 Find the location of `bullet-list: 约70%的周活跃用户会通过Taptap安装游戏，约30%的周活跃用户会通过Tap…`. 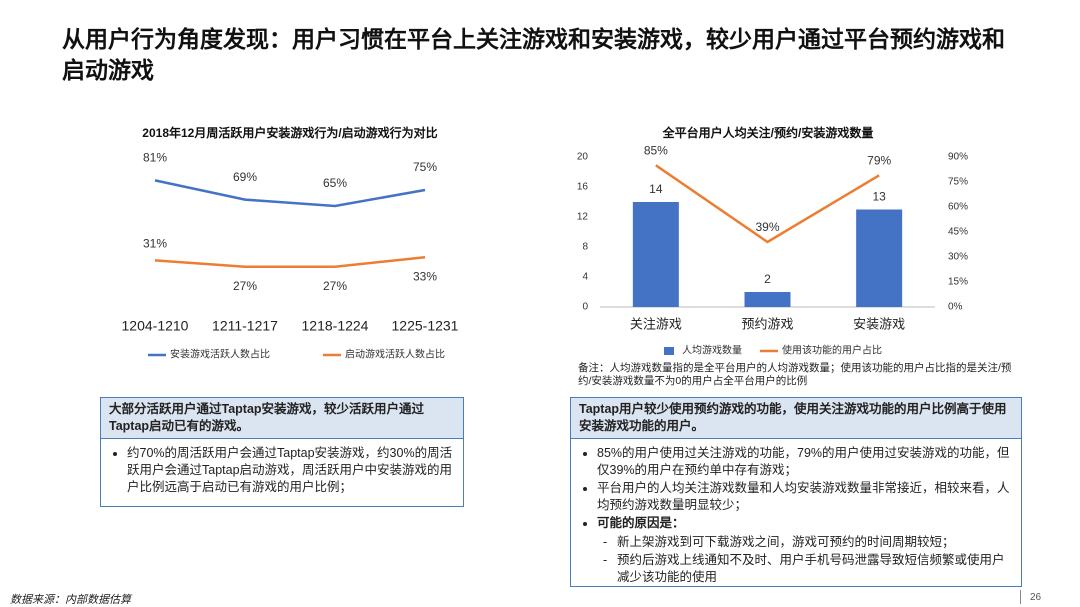

bullet-list: 约70%的周活跃用户会通过Taptap安装游戏，约30%的周活跃用户会通过Tap… is located at coordinates (282, 470).